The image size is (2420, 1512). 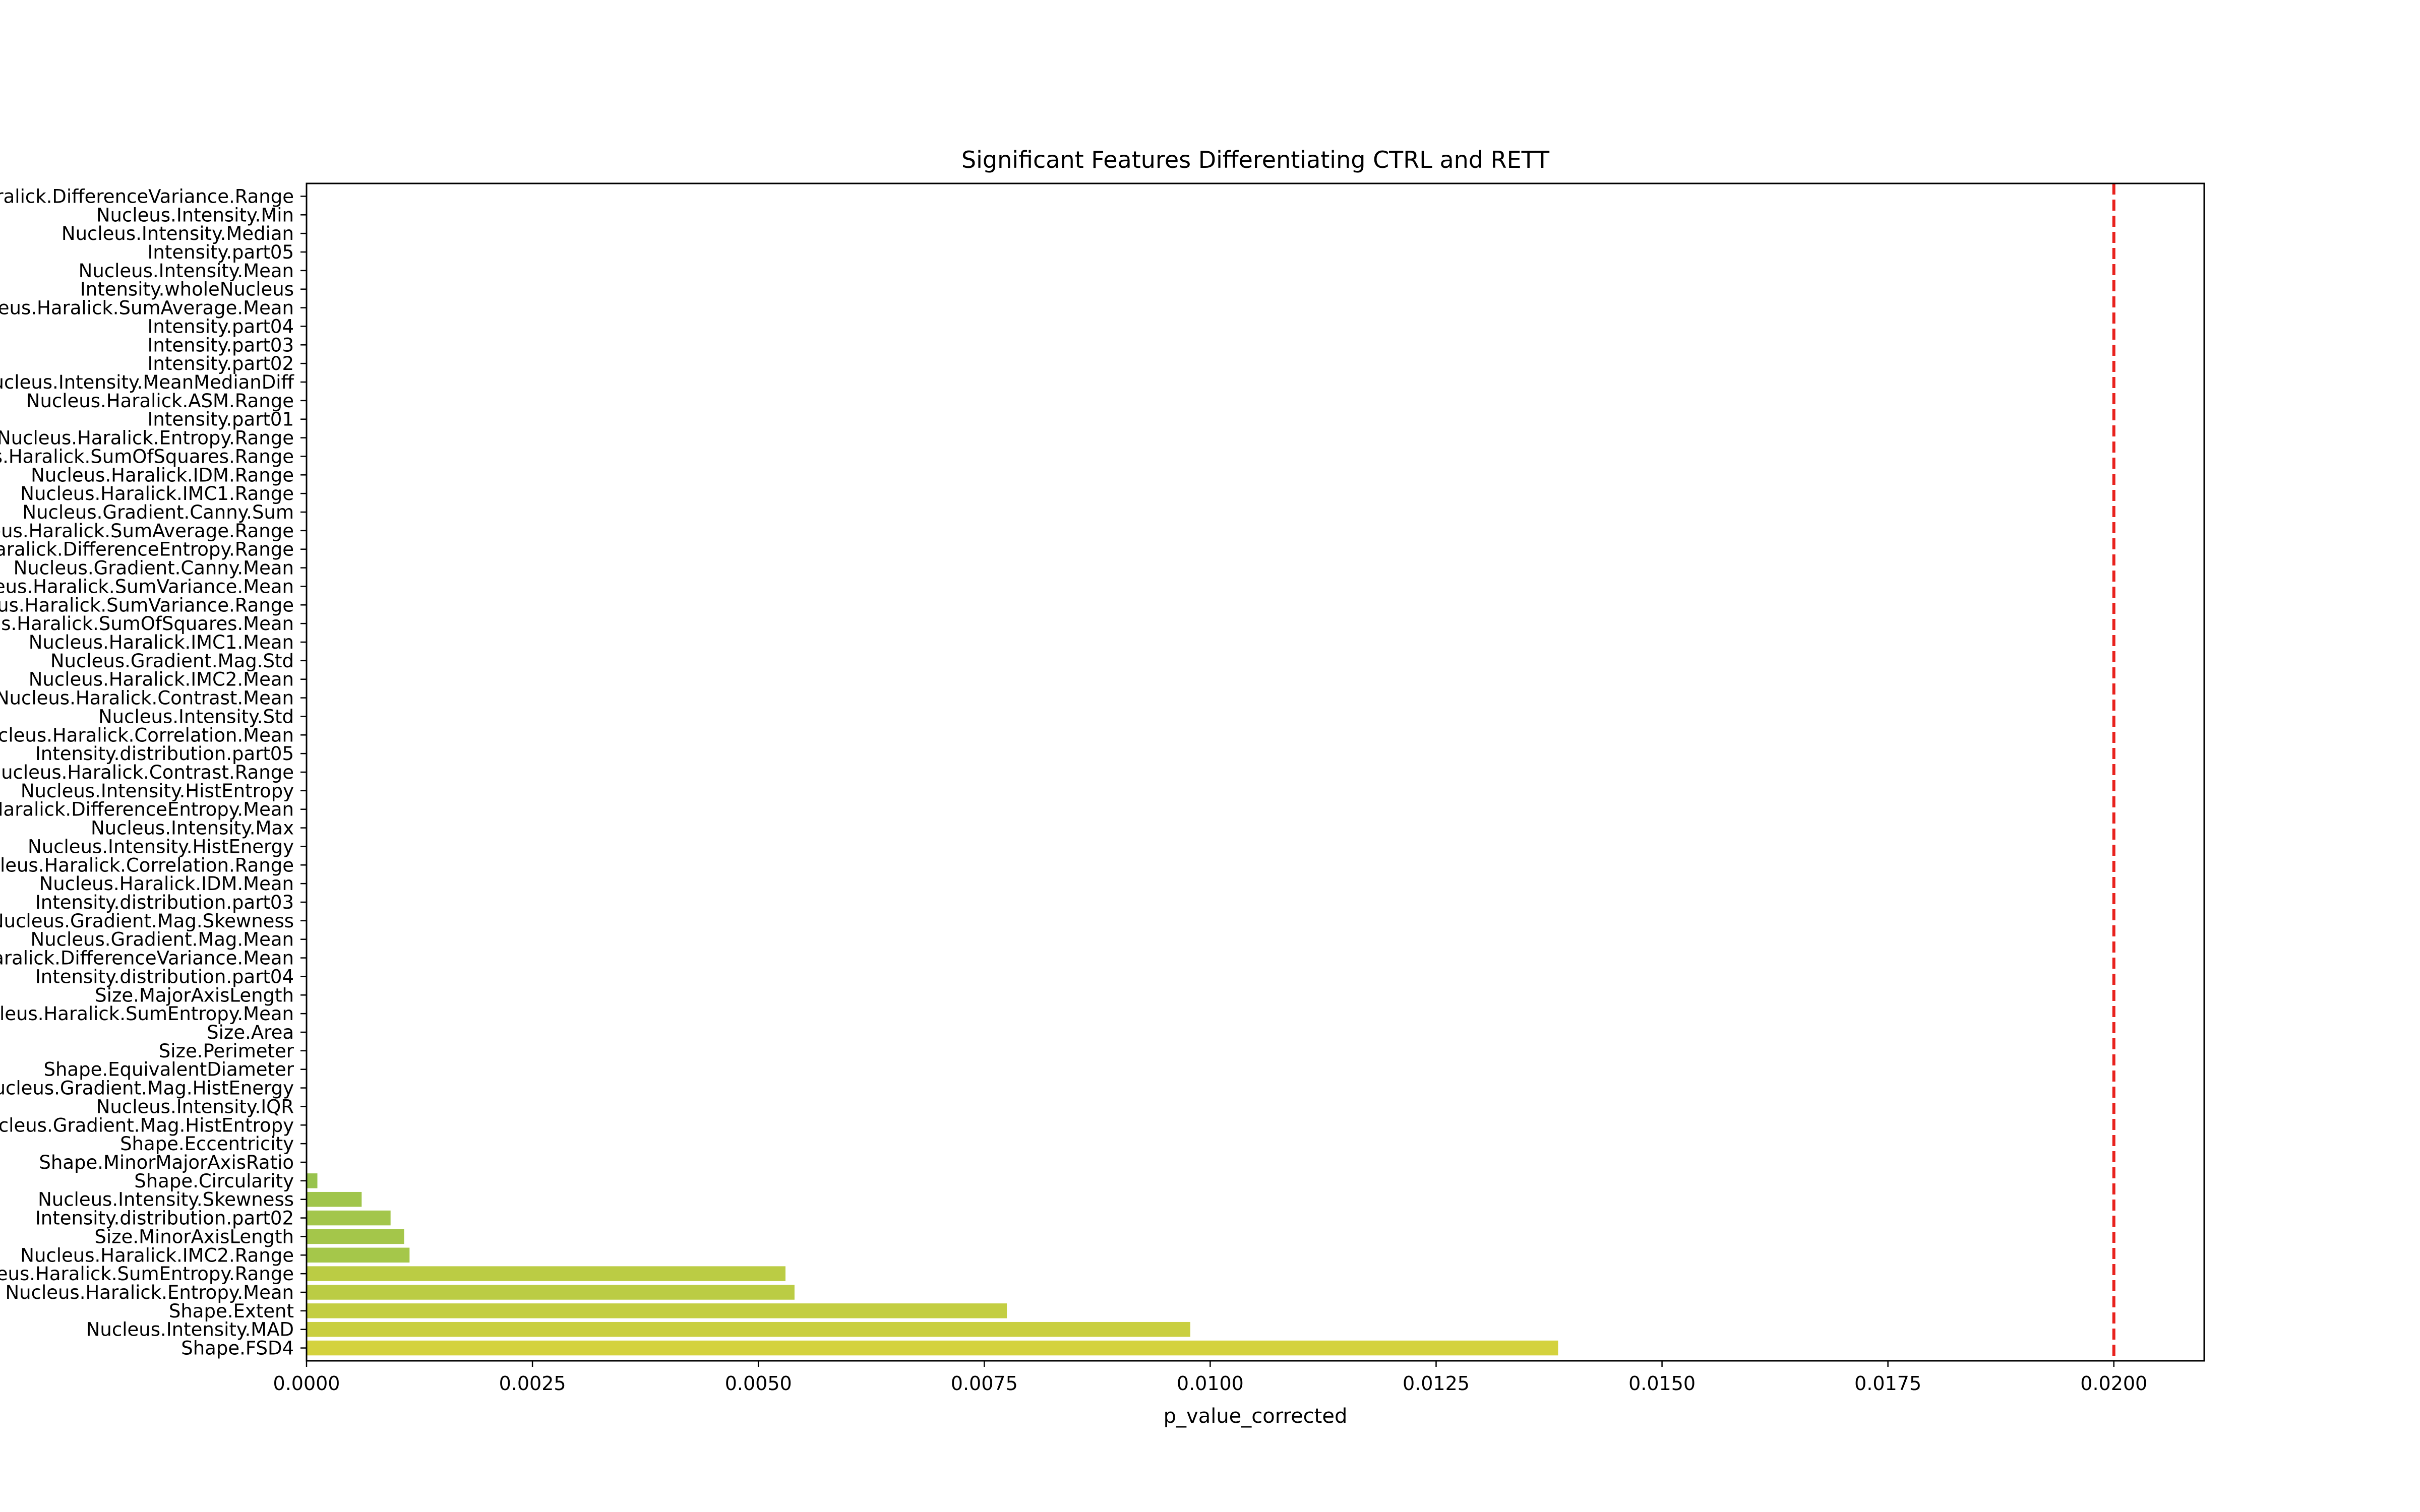 What do you see at coordinates (147, 810) in the screenshot?
I see `y-tick-label: Nucleus.Haralick.DifferenceEntropy.Mean` at bounding box center [147, 810].